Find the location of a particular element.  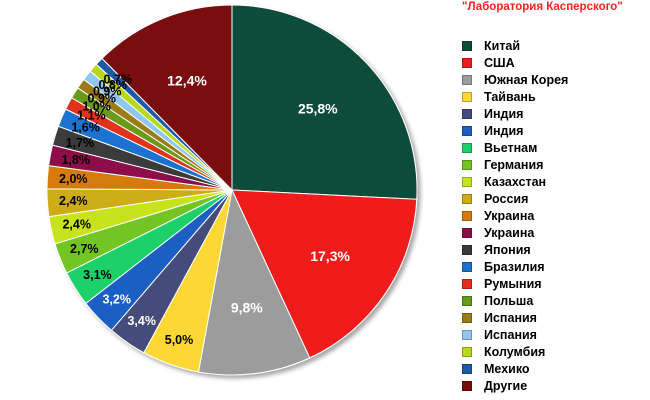

slice-value-label-1: 17,3% is located at coordinates (330, 256).